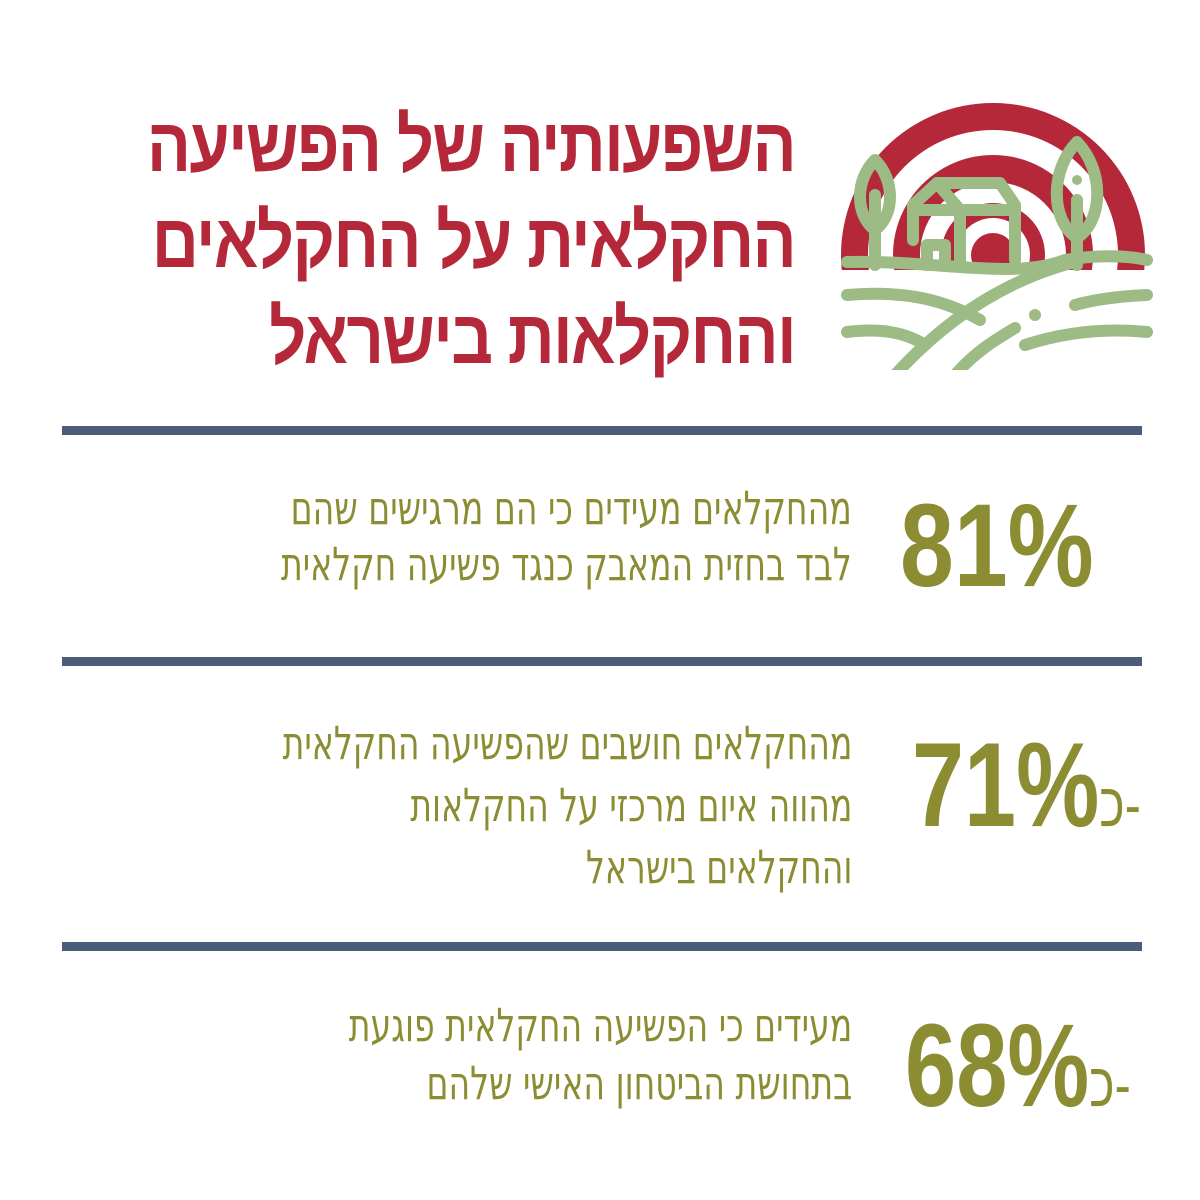 The image size is (1200, 1200). What do you see at coordinates (997, 225) in the screenshot?
I see `farm-target-icon` at bounding box center [997, 225].